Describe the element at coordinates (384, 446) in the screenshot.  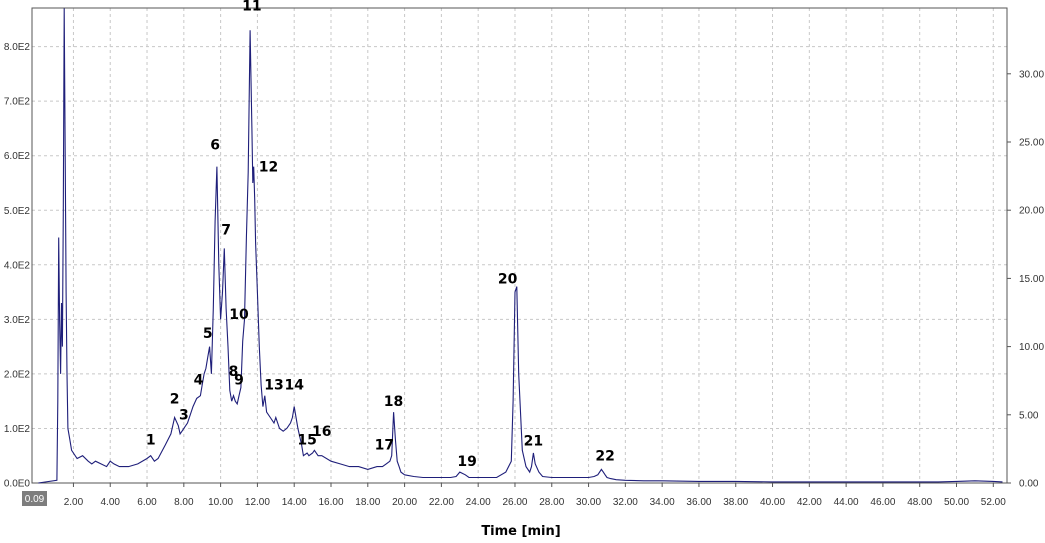
I see `peak-label: 17` at that location.